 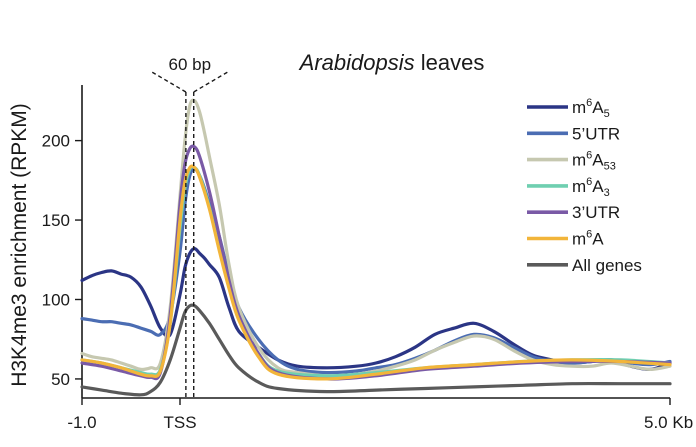 What do you see at coordinates (56, 220) in the screenshot?
I see `y-tick-label: 150` at bounding box center [56, 220].